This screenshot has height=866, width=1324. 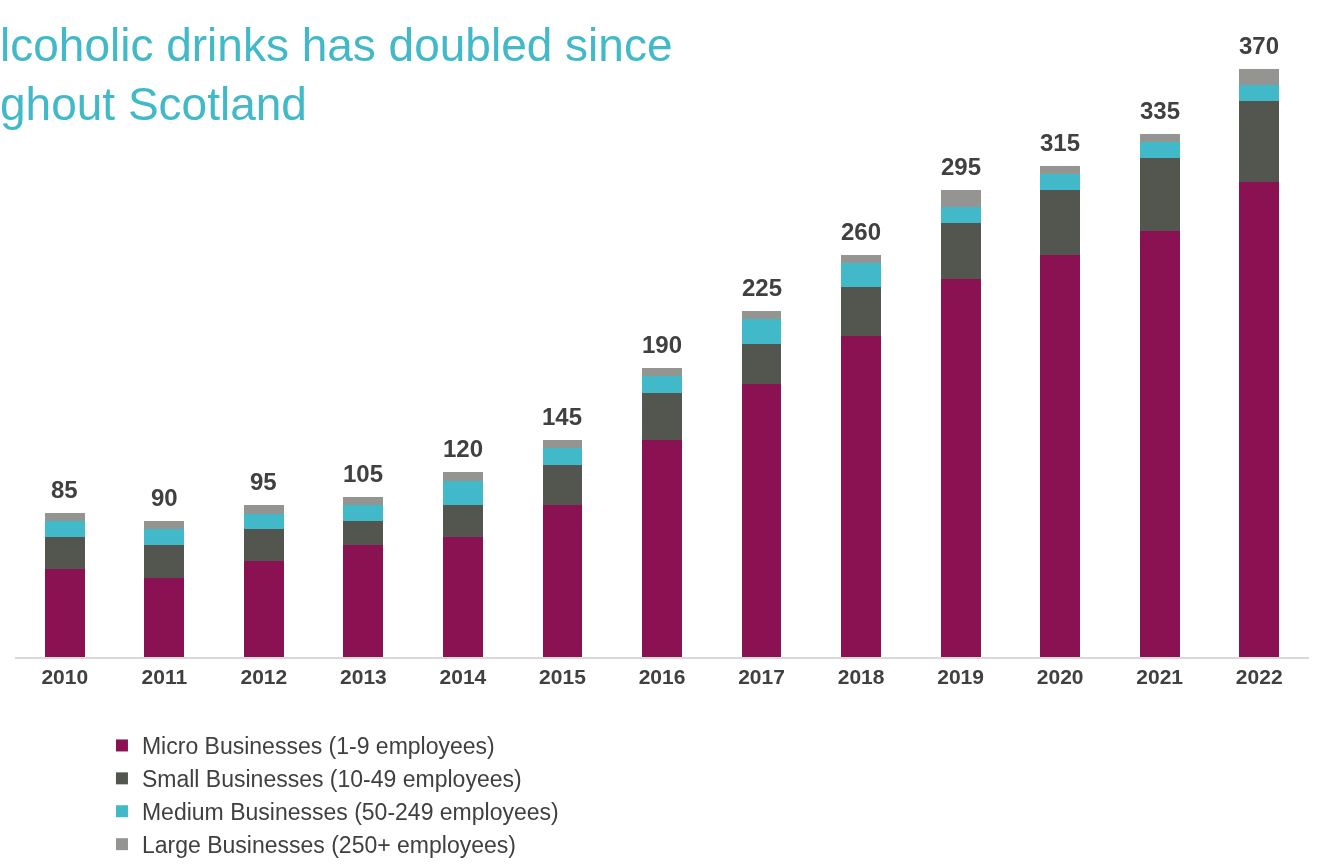 I want to click on annotation: 370, so click(x=1259, y=45).